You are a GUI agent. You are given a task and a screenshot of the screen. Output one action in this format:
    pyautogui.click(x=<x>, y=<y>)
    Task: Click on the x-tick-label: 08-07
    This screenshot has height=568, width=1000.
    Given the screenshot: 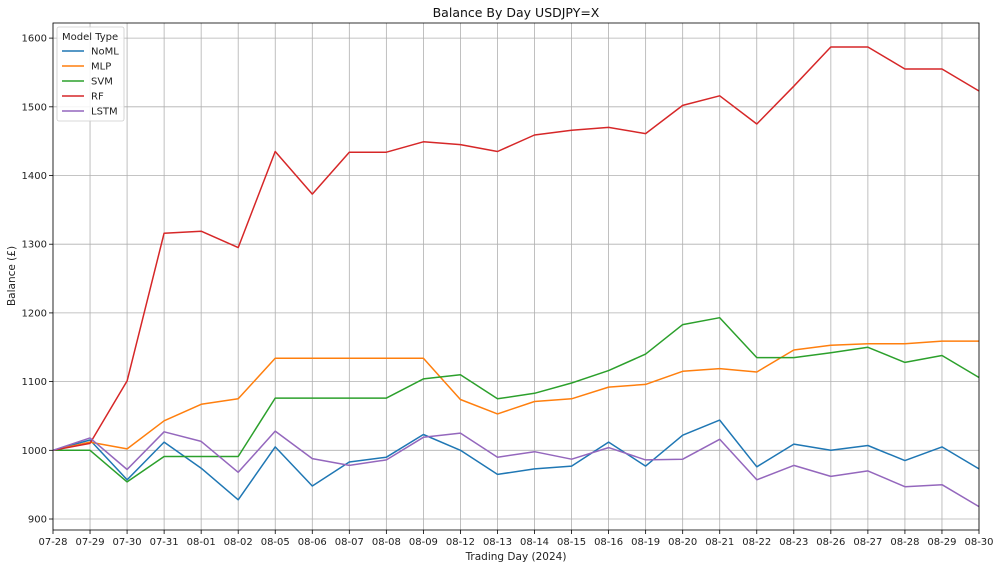 What is the action you would take?
    pyautogui.click(x=349, y=542)
    